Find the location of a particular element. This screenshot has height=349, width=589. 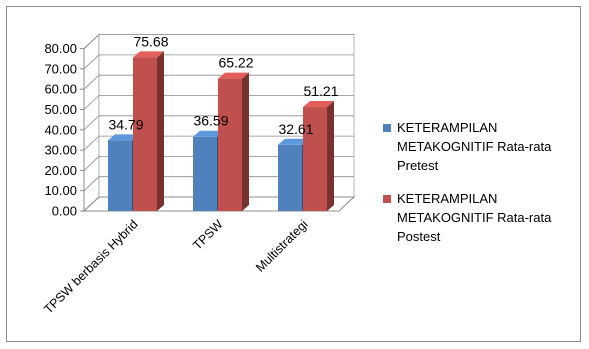

legend-swatch-pretest is located at coordinates (387, 128).